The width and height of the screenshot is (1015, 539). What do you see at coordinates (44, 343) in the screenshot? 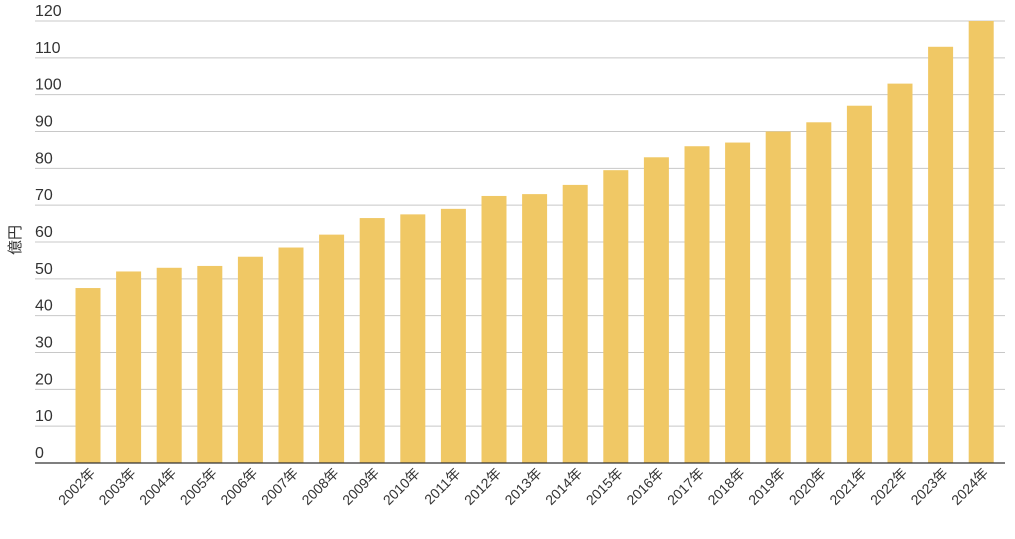
I see `y-tick-label: 30` at bounding box center [44, 343].